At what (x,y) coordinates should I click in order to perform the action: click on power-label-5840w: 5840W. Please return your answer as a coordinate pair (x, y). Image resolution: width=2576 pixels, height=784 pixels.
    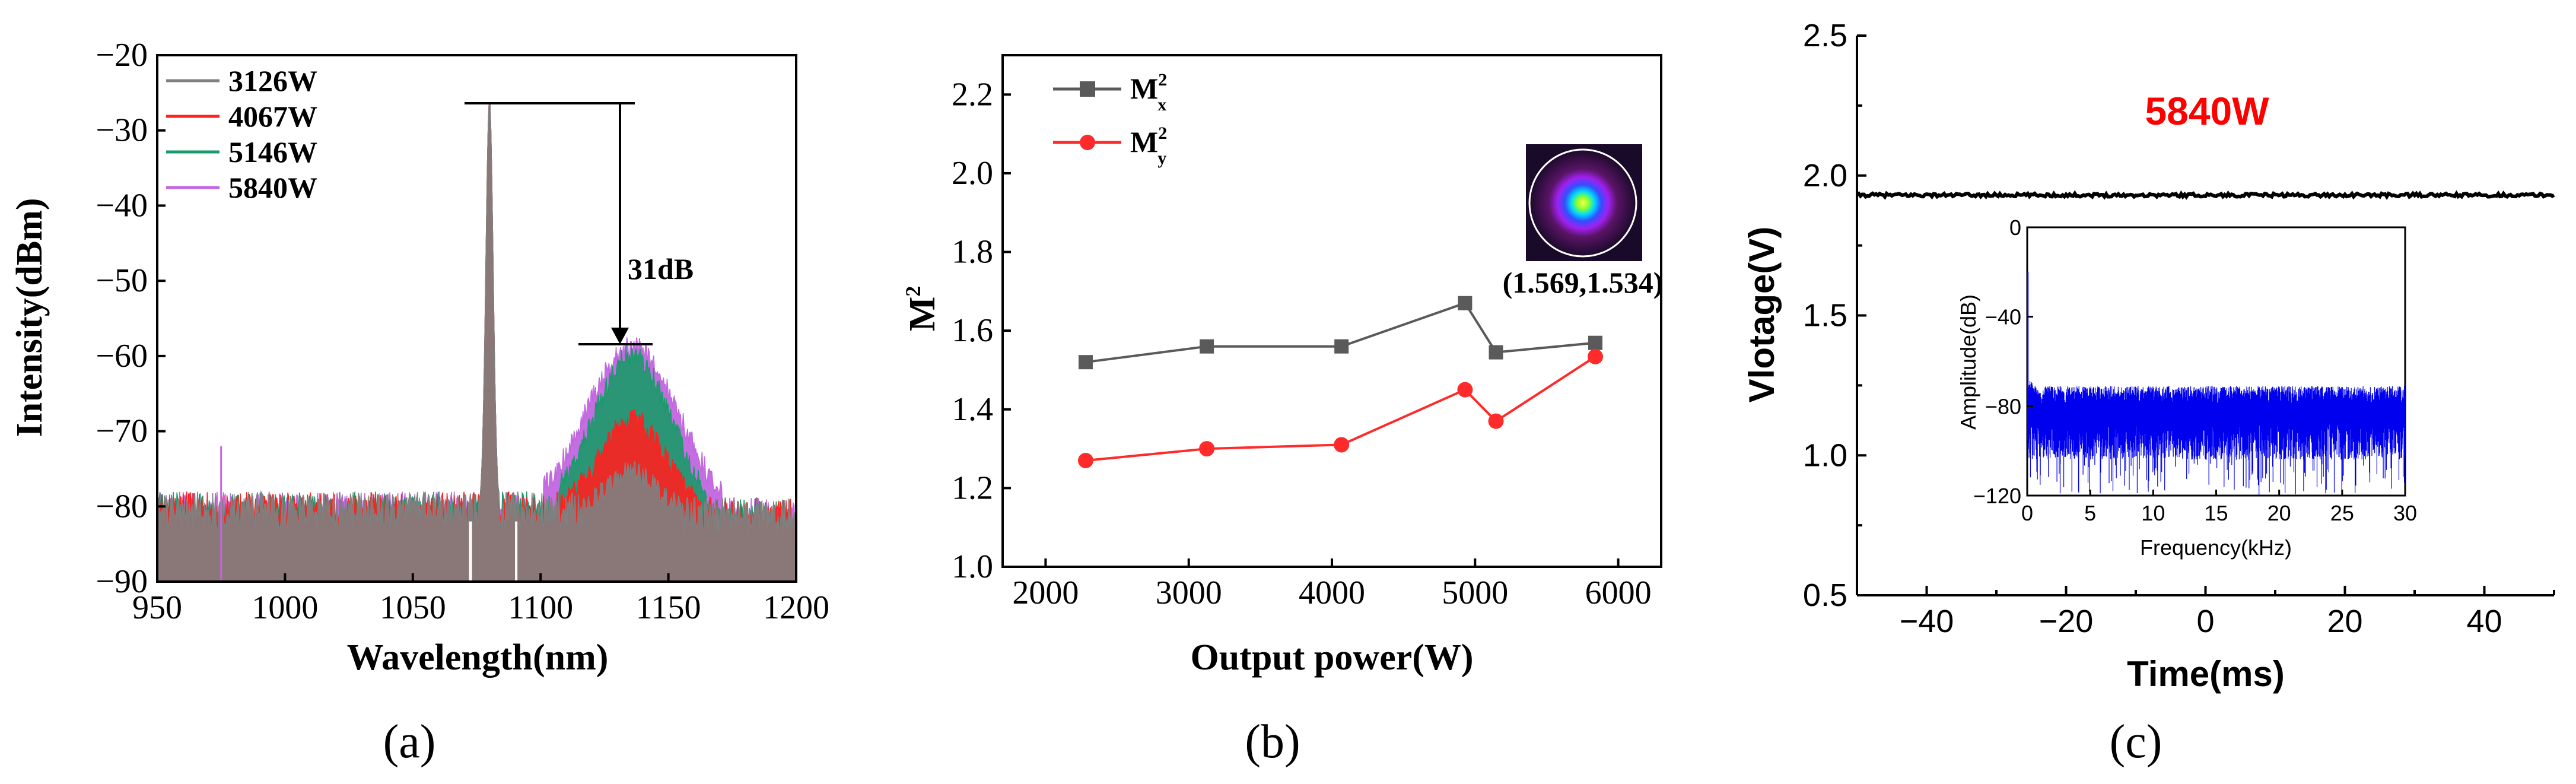
    Looking at the image, I should click on (2207, 111).